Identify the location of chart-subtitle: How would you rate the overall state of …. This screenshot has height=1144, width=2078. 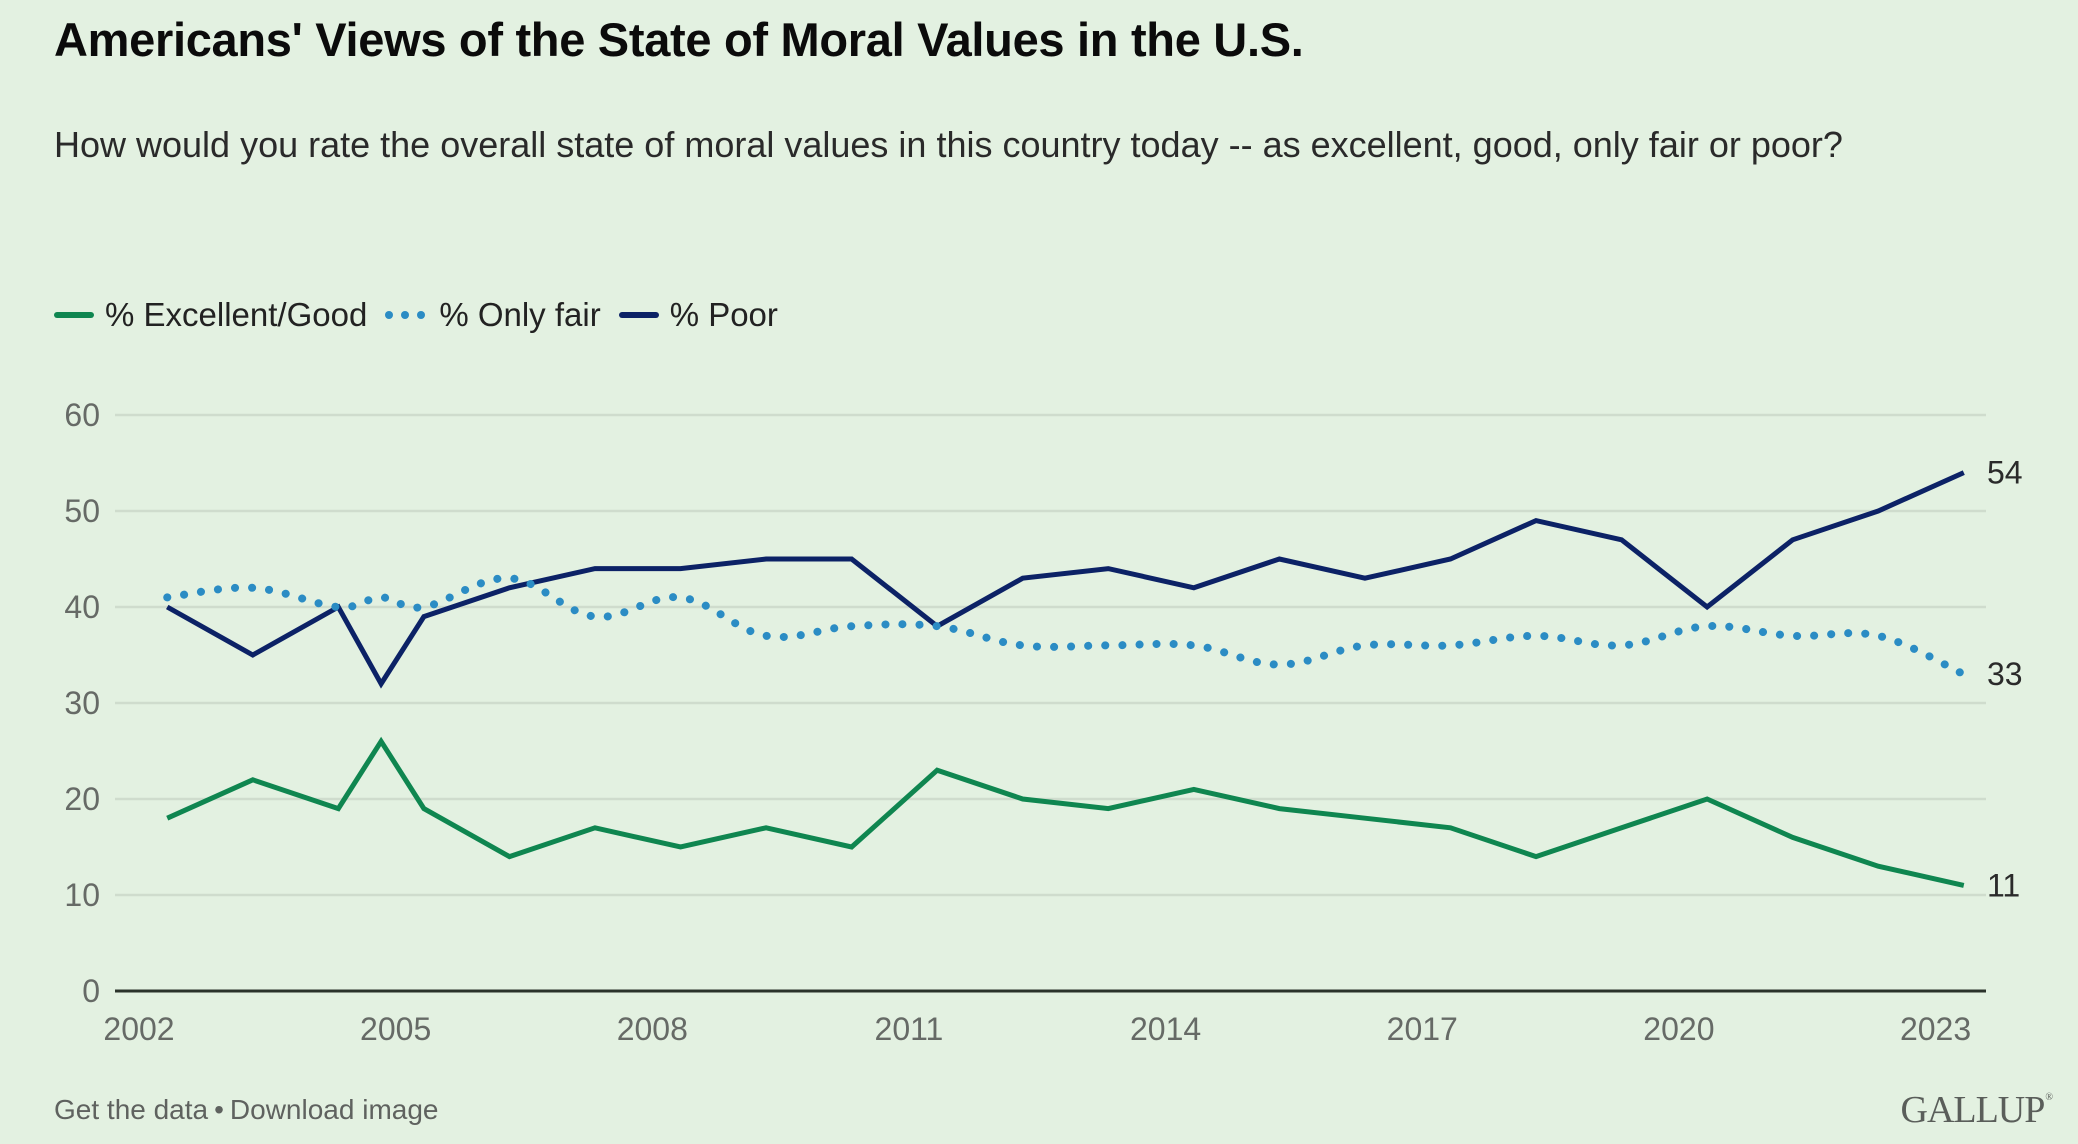
(948, 144).